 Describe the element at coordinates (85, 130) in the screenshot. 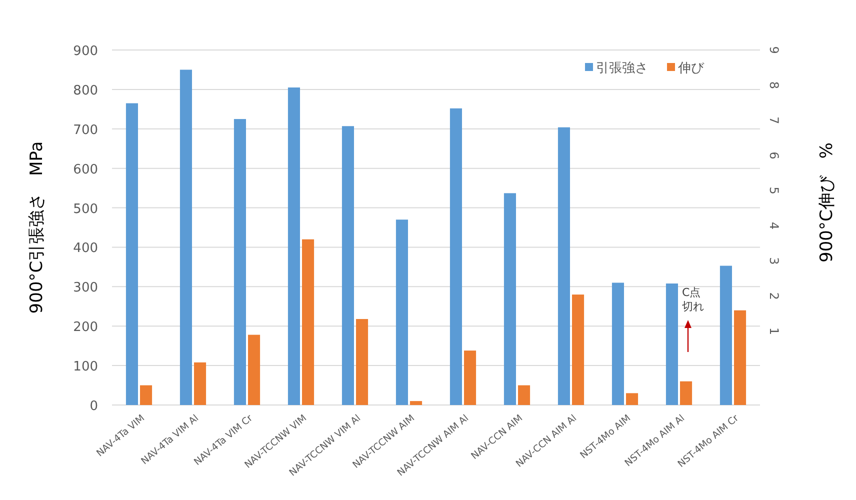

I see `y-tick-label: 700` at that location.